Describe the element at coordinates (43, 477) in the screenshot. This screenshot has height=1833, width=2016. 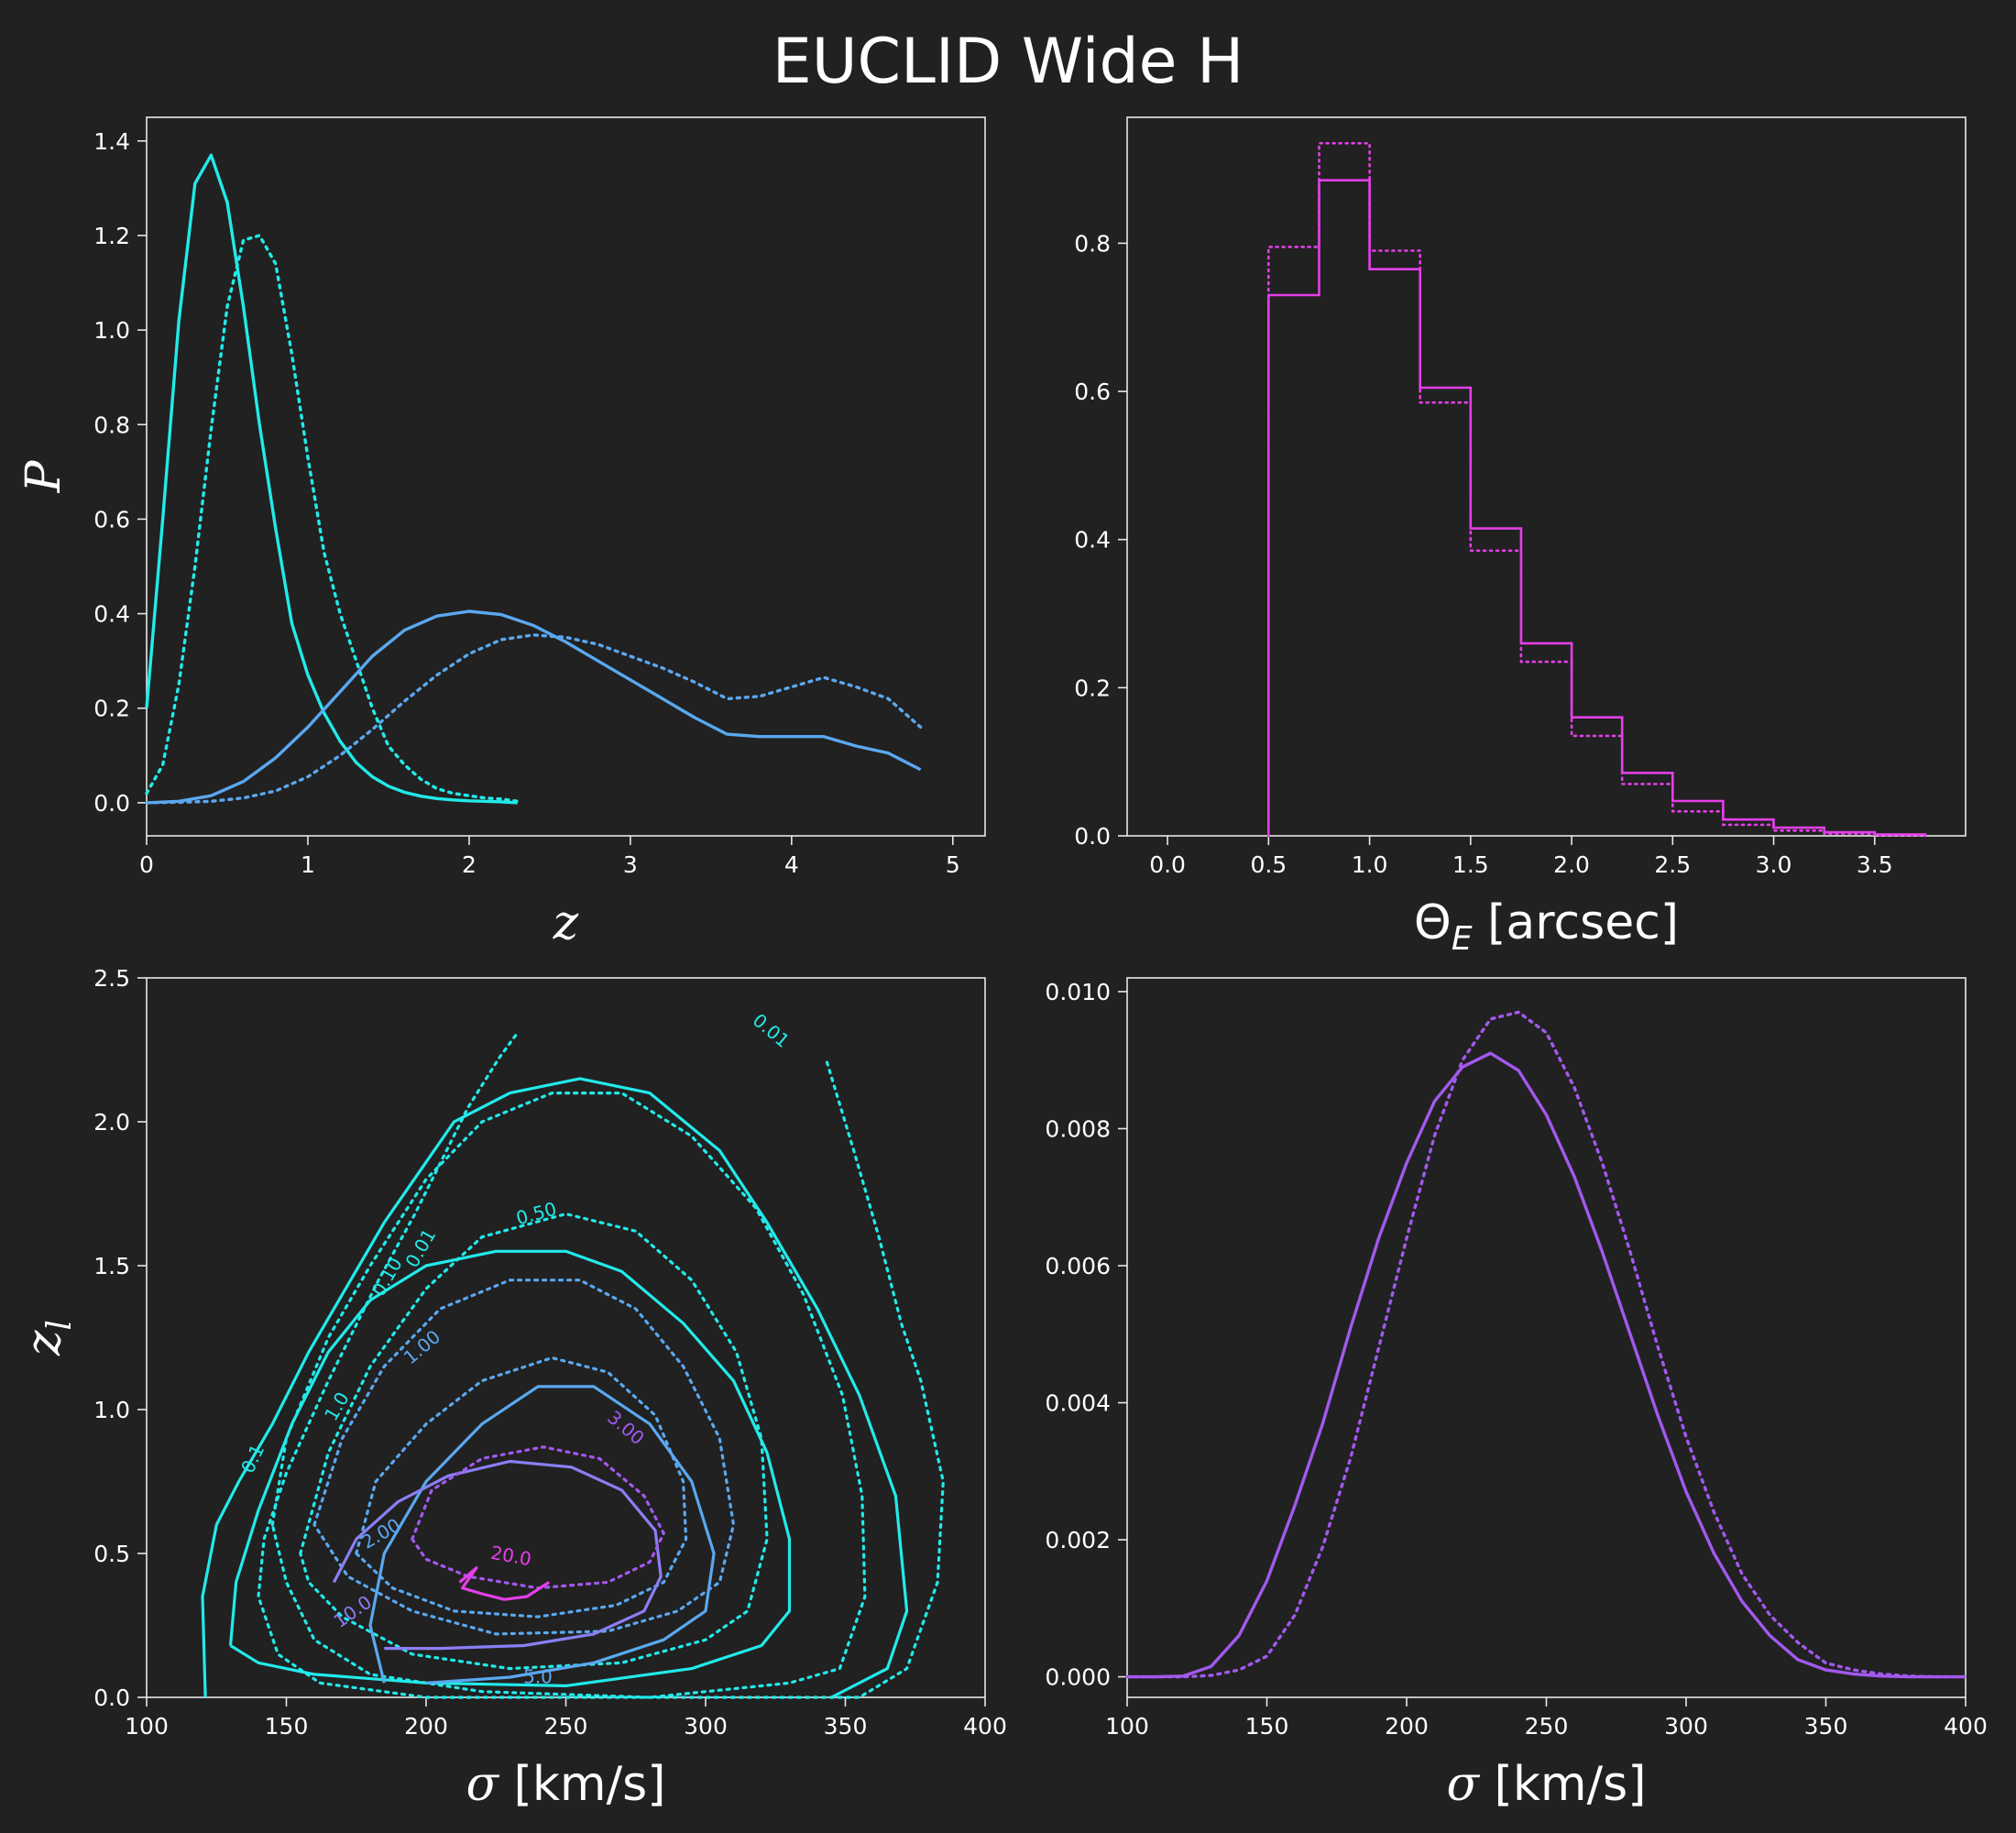
I see `y-axis-label: P` at that location.